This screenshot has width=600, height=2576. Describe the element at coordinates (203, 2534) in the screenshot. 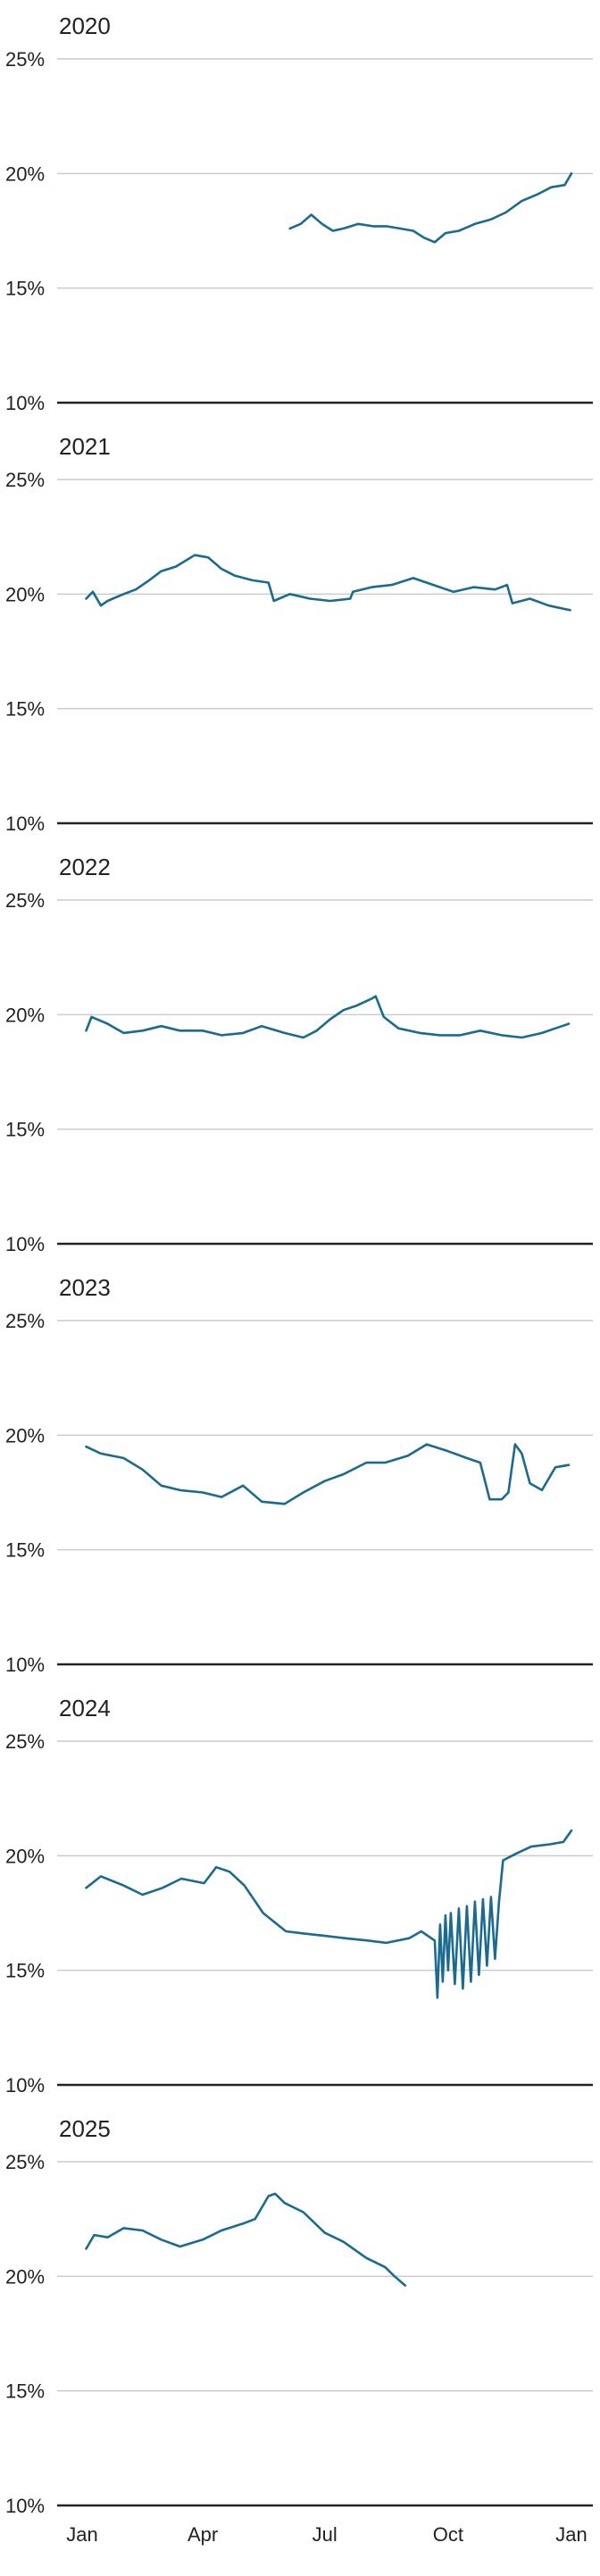

I see `x-tick-label: Apr` at that location.